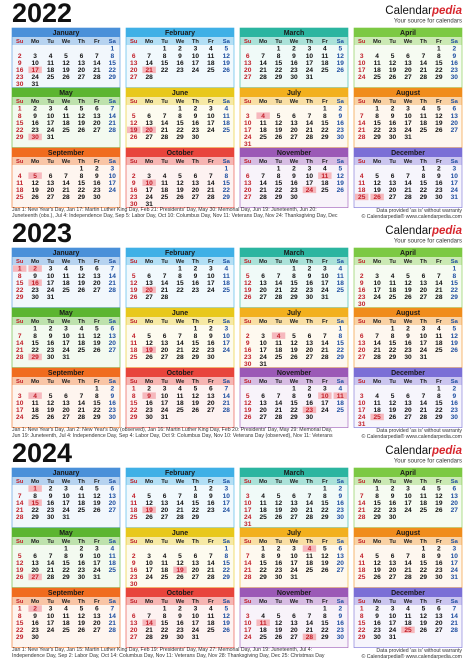 The width and height of the screenshot is (474, 660). Describe the element at coordinates (377, 130) in the screenshot. I see `day-number: 22` at that location.